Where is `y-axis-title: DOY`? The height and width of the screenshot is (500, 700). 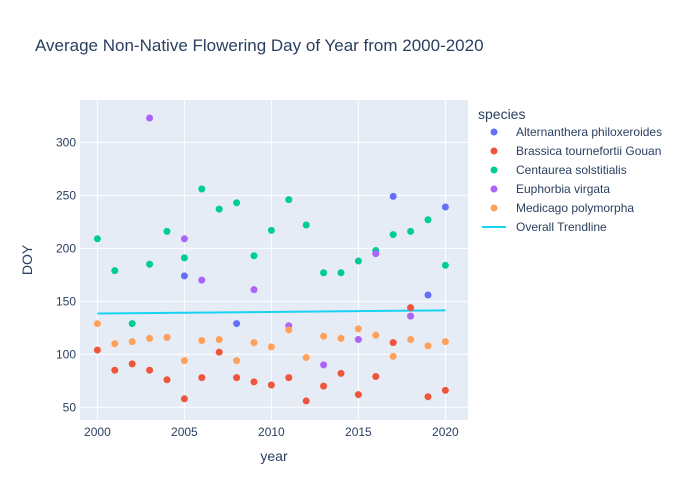
y-axis-title: DOY is located at coordinates (27, 259).